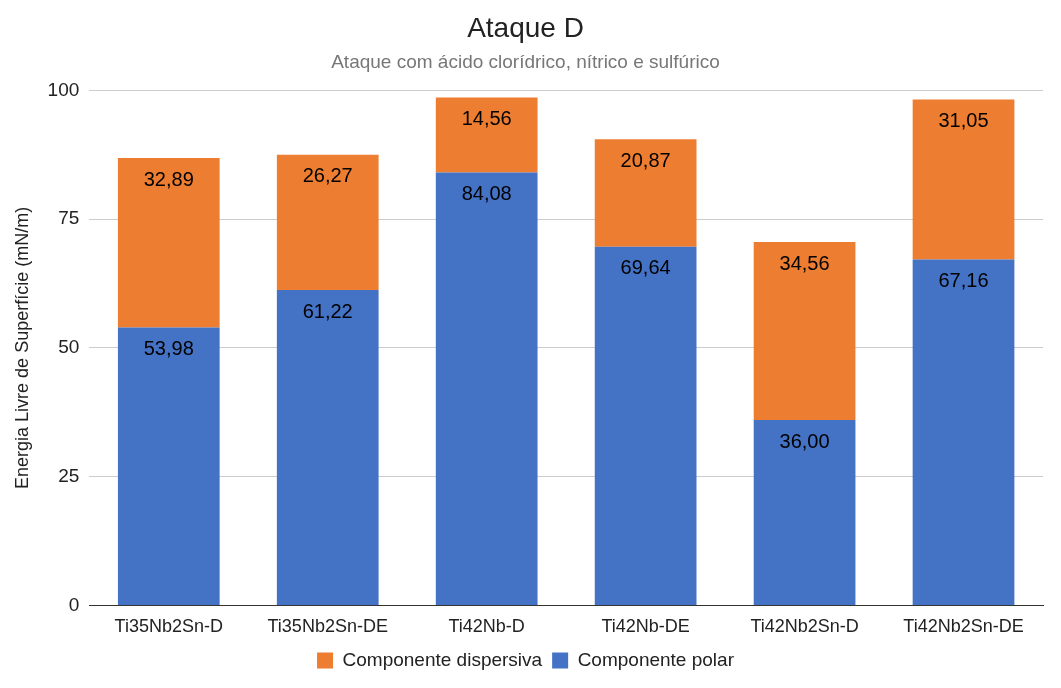 Image resolution: width=1061 pixels, height=688 pixels. Describe the element at coordinates (525, 27) in the screenshot. I see `chart-title: Ataque D` at that location.